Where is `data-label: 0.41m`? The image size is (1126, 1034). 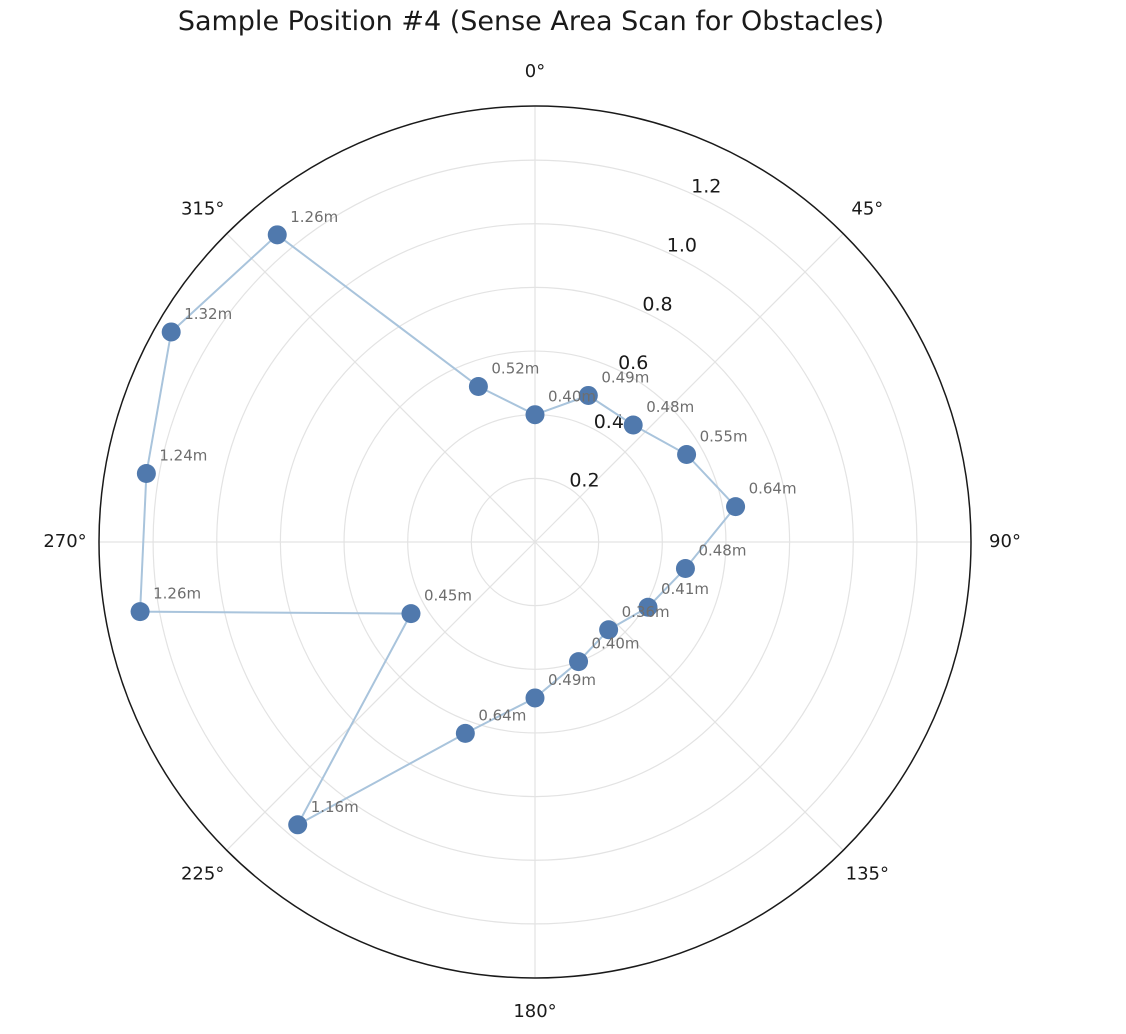 data-label: 0.41m is located at coordinates (685, 589).